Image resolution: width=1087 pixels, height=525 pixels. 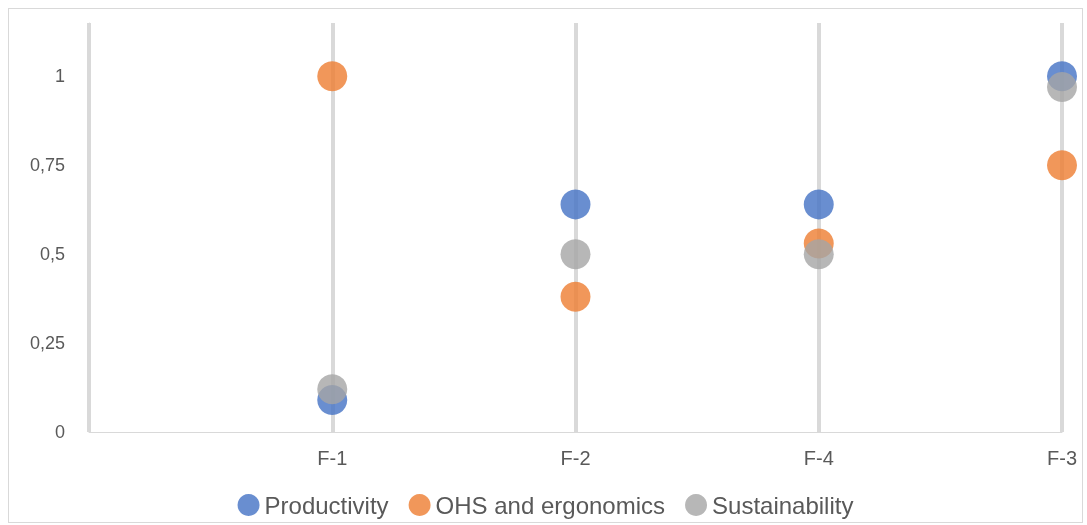 What do you see at coordinates (326, 505) in the screenshot?
I see `legend-label: Productivity` at bounding box center [326, 505].